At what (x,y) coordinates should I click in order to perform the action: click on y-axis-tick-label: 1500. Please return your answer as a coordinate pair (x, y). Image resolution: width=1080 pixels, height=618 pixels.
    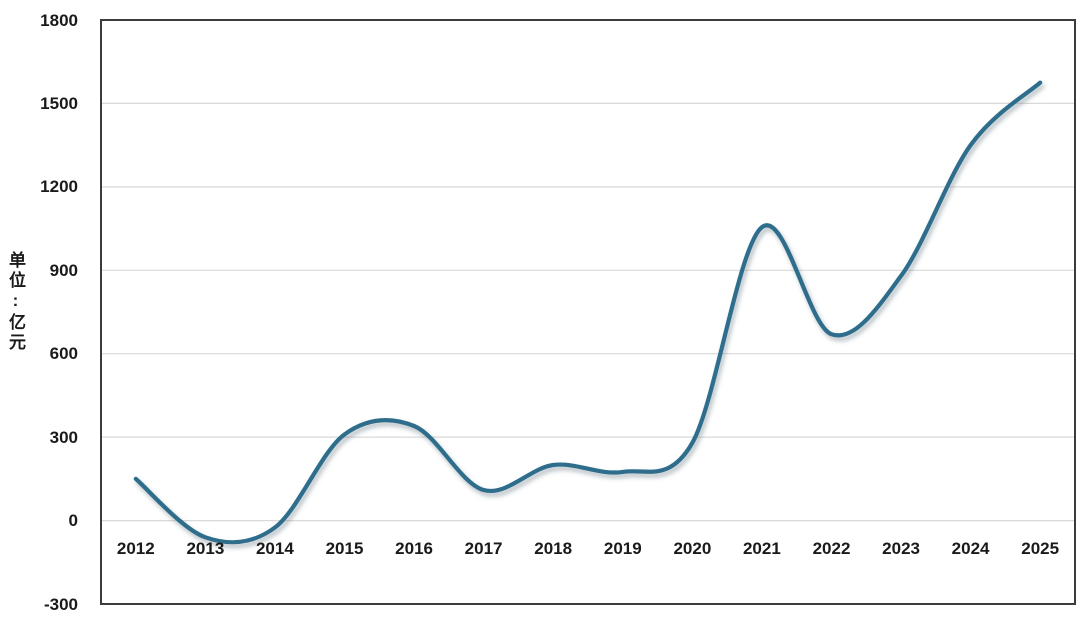
    Looking at the image, I should click on (59, 103).